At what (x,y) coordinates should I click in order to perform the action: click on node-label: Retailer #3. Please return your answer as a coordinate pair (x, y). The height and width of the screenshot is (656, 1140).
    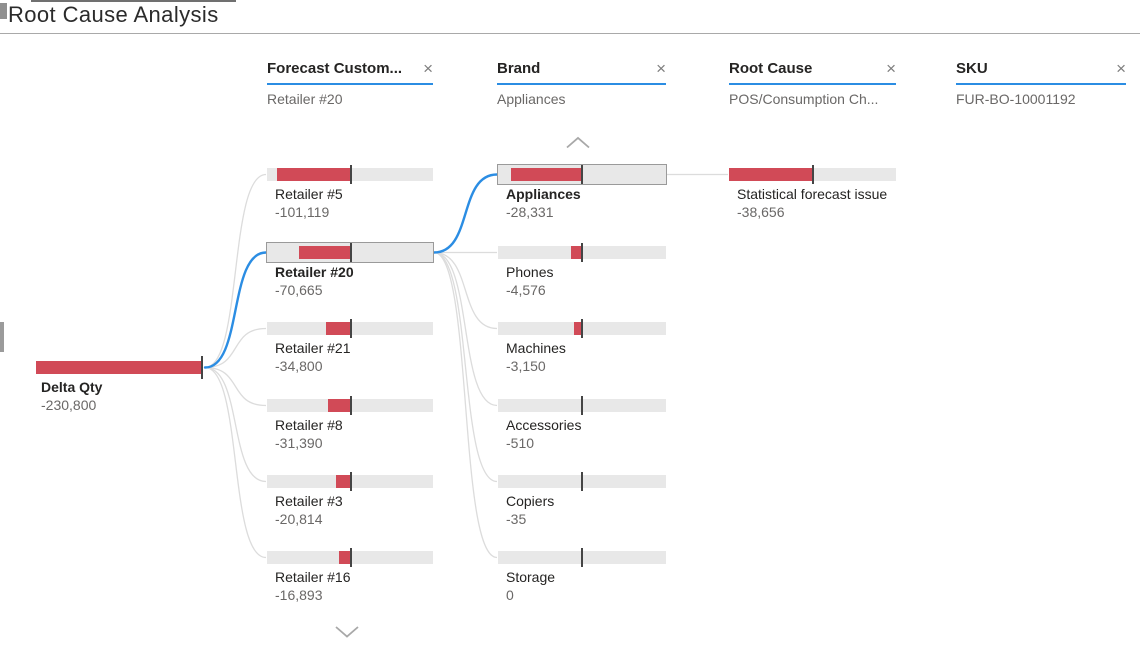
    Looking at the image, I should click on (309, 501).